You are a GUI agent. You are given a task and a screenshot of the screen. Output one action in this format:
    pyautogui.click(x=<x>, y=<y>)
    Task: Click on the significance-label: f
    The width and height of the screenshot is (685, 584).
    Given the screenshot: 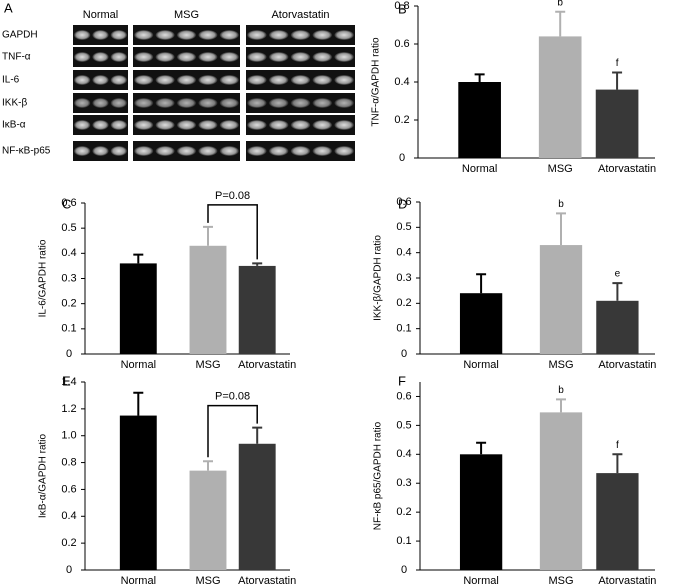 What is the action you would take?
    pyautogui.click(x=617, y=445)
    